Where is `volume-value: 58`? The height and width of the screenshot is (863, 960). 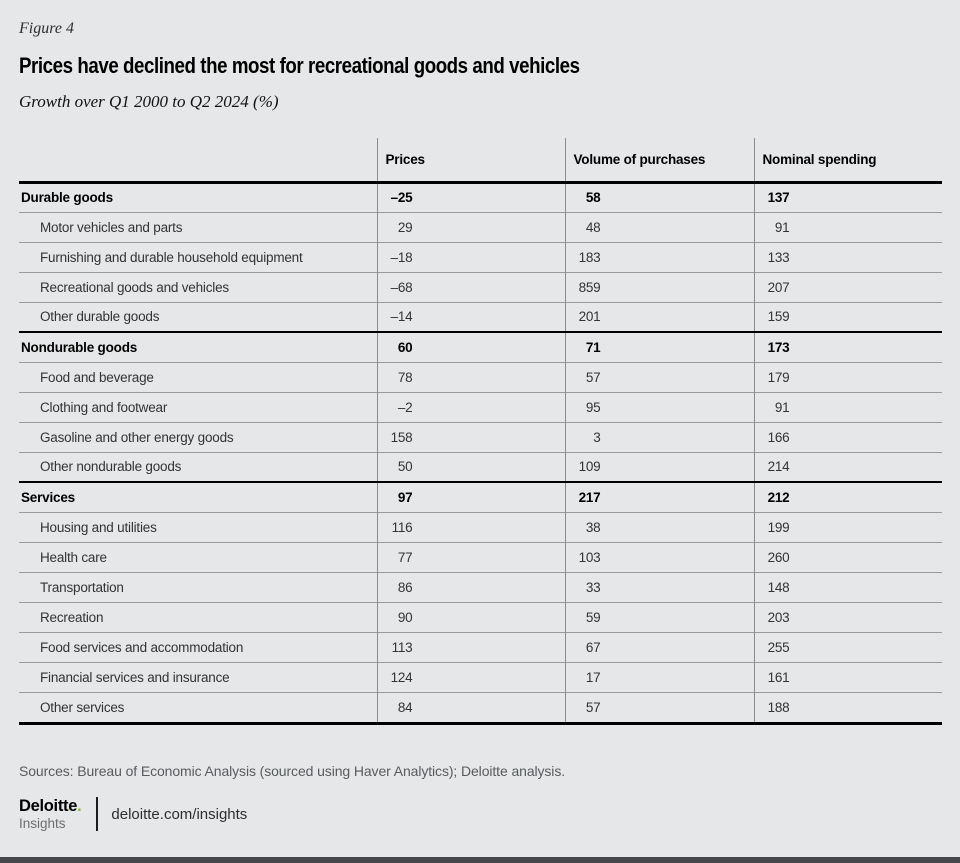 volume-value: 58 is located at coordinates (593, 197).